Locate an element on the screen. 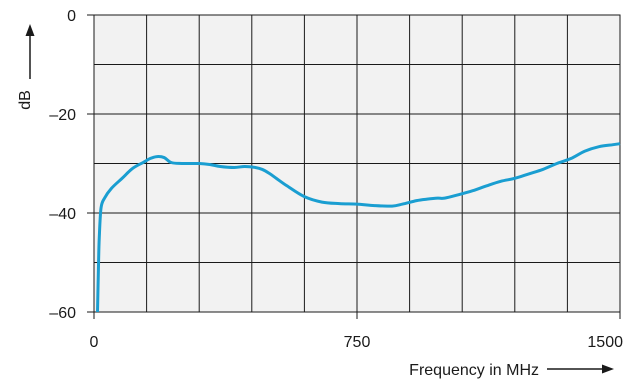 The image size is (625, 382). x-tick-label: 1500 is located at coordinates (605, 342).